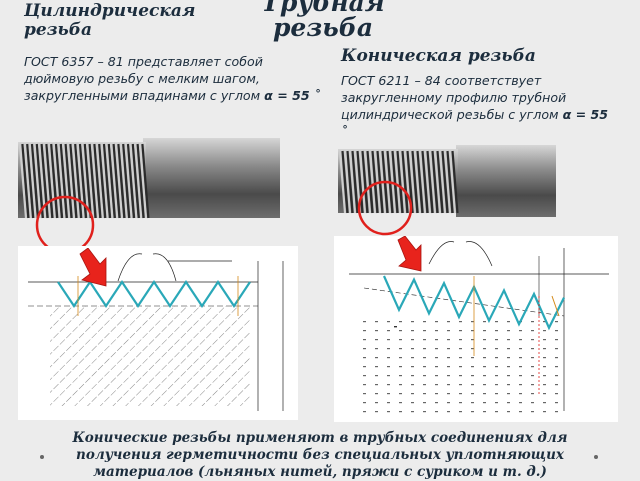 This screenshot has width=640, height=481. What do you see at coordinates (292, 95) in the screenshot?
I see `cylindrical-angle: α = 55 ˚` at bounding box center [292, 95].